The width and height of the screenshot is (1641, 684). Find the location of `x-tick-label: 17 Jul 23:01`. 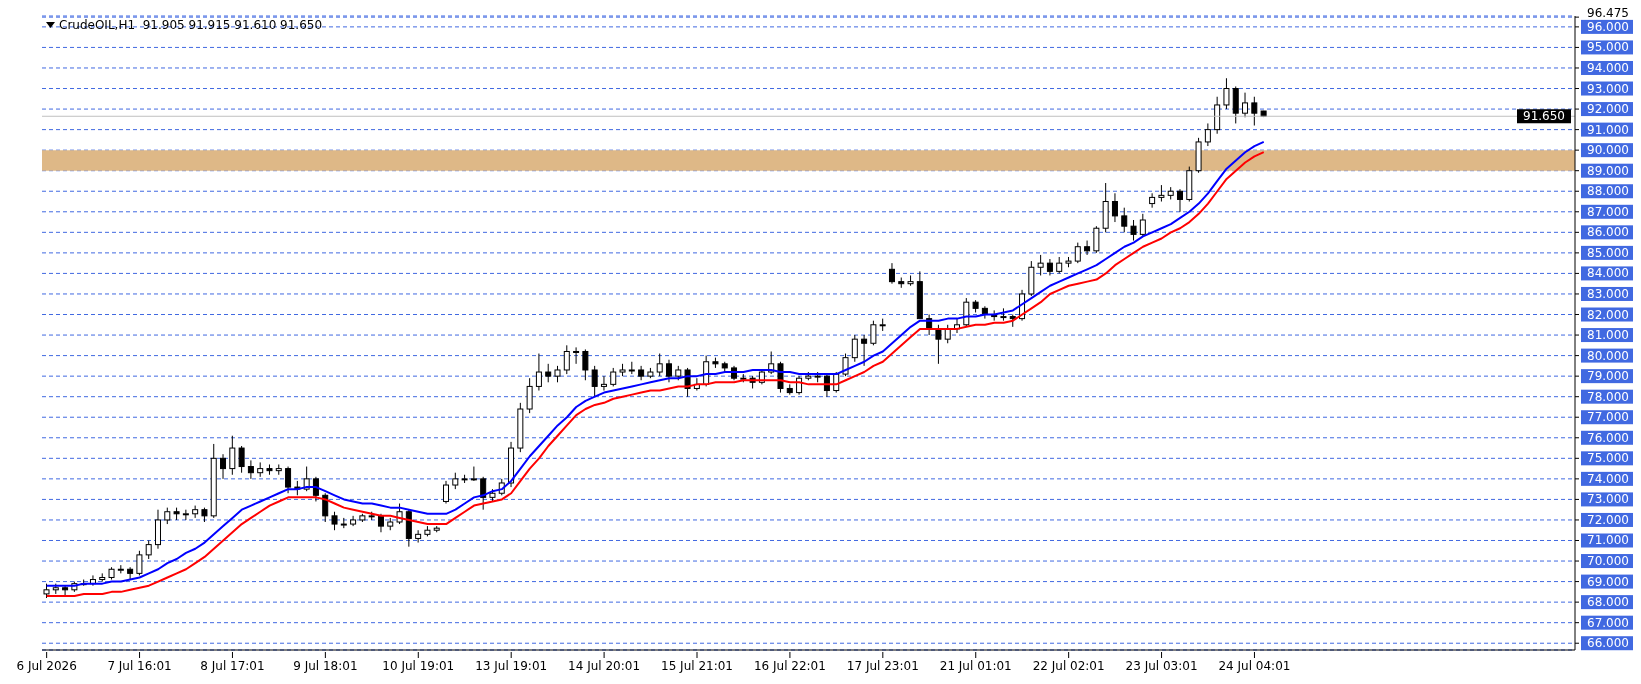

x-tick-label: 17 Jul 23:01 is located at coordinates (882, 666).